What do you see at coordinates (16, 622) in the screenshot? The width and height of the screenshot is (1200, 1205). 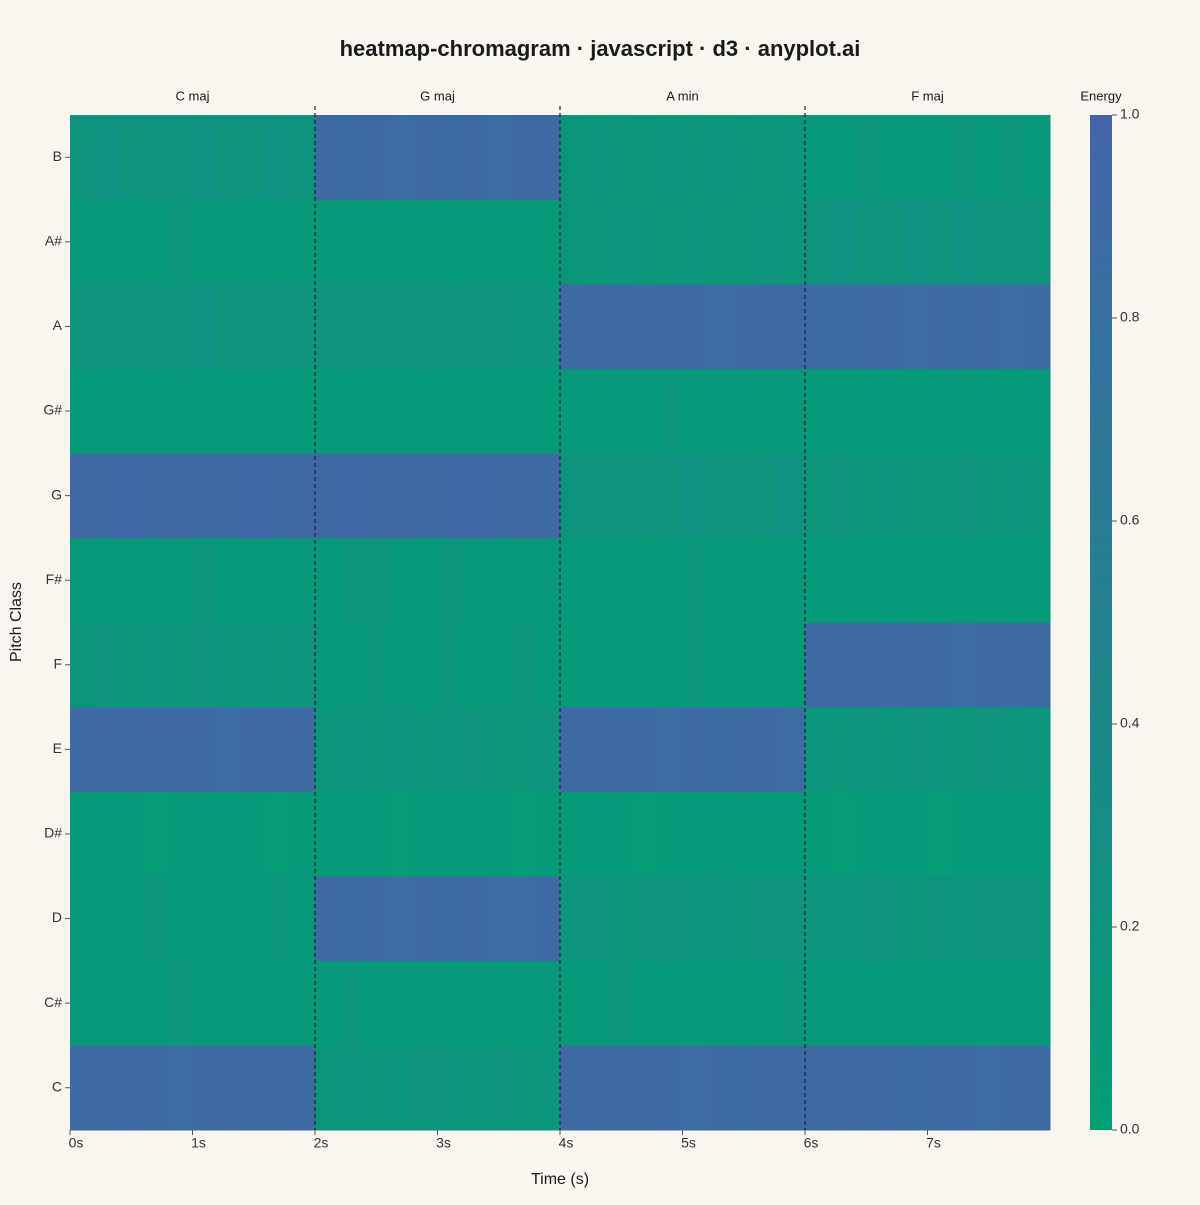 I see `y-axis-title: Pitch Class` at bounding box center [16, 622].